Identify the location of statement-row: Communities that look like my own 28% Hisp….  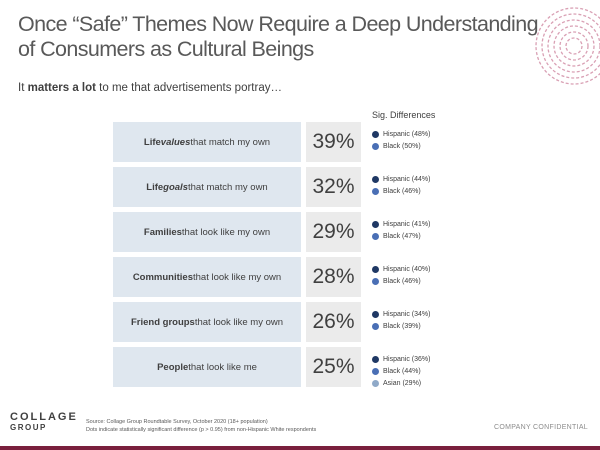
(353, 277).